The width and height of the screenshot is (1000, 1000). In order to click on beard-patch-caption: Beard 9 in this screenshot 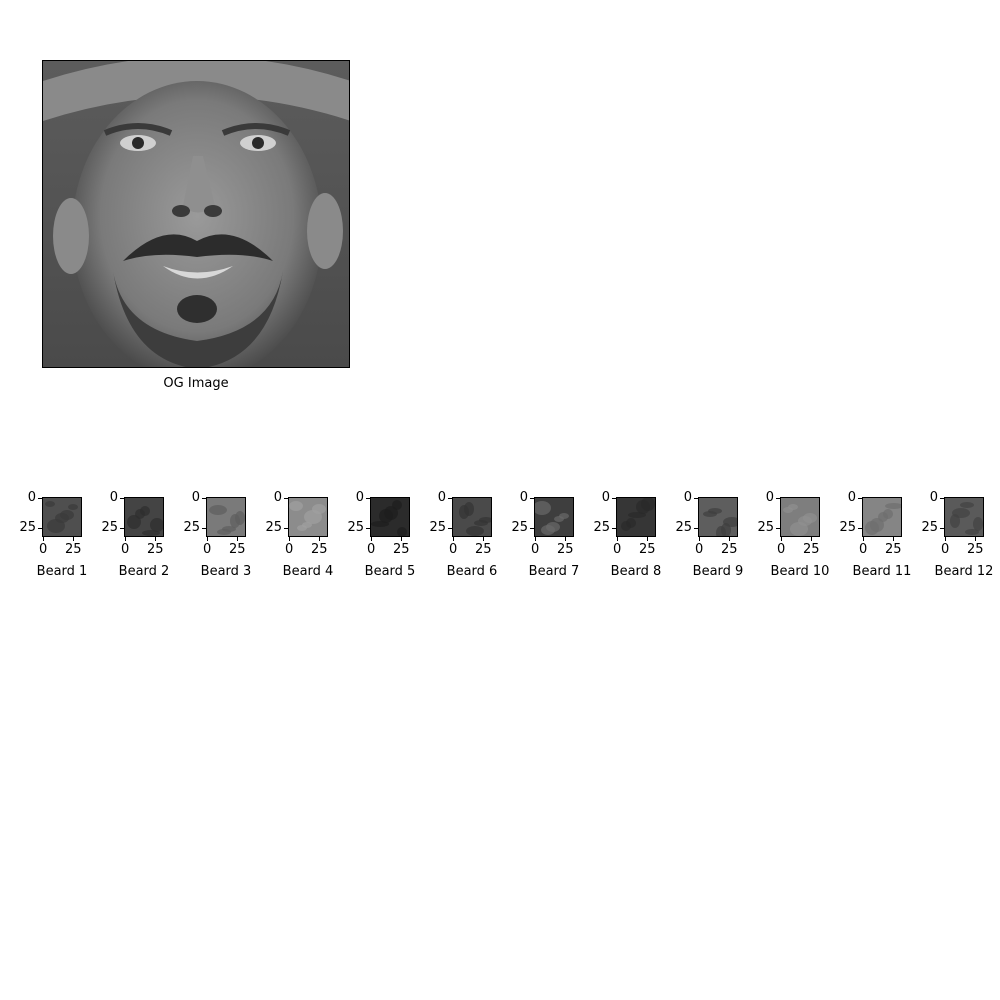, I will do `click(718, 571)`.